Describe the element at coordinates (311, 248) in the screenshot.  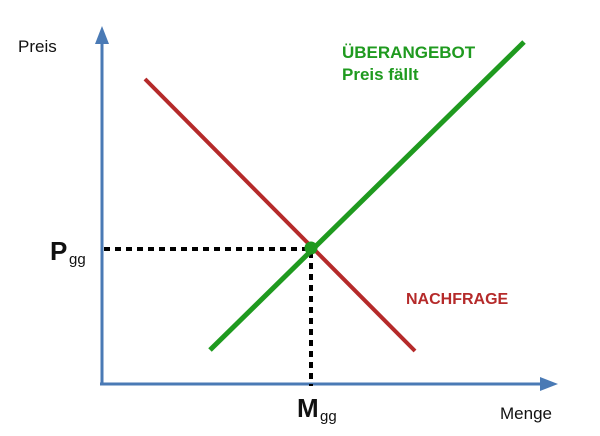
I see `equilibrium-point` at that location.